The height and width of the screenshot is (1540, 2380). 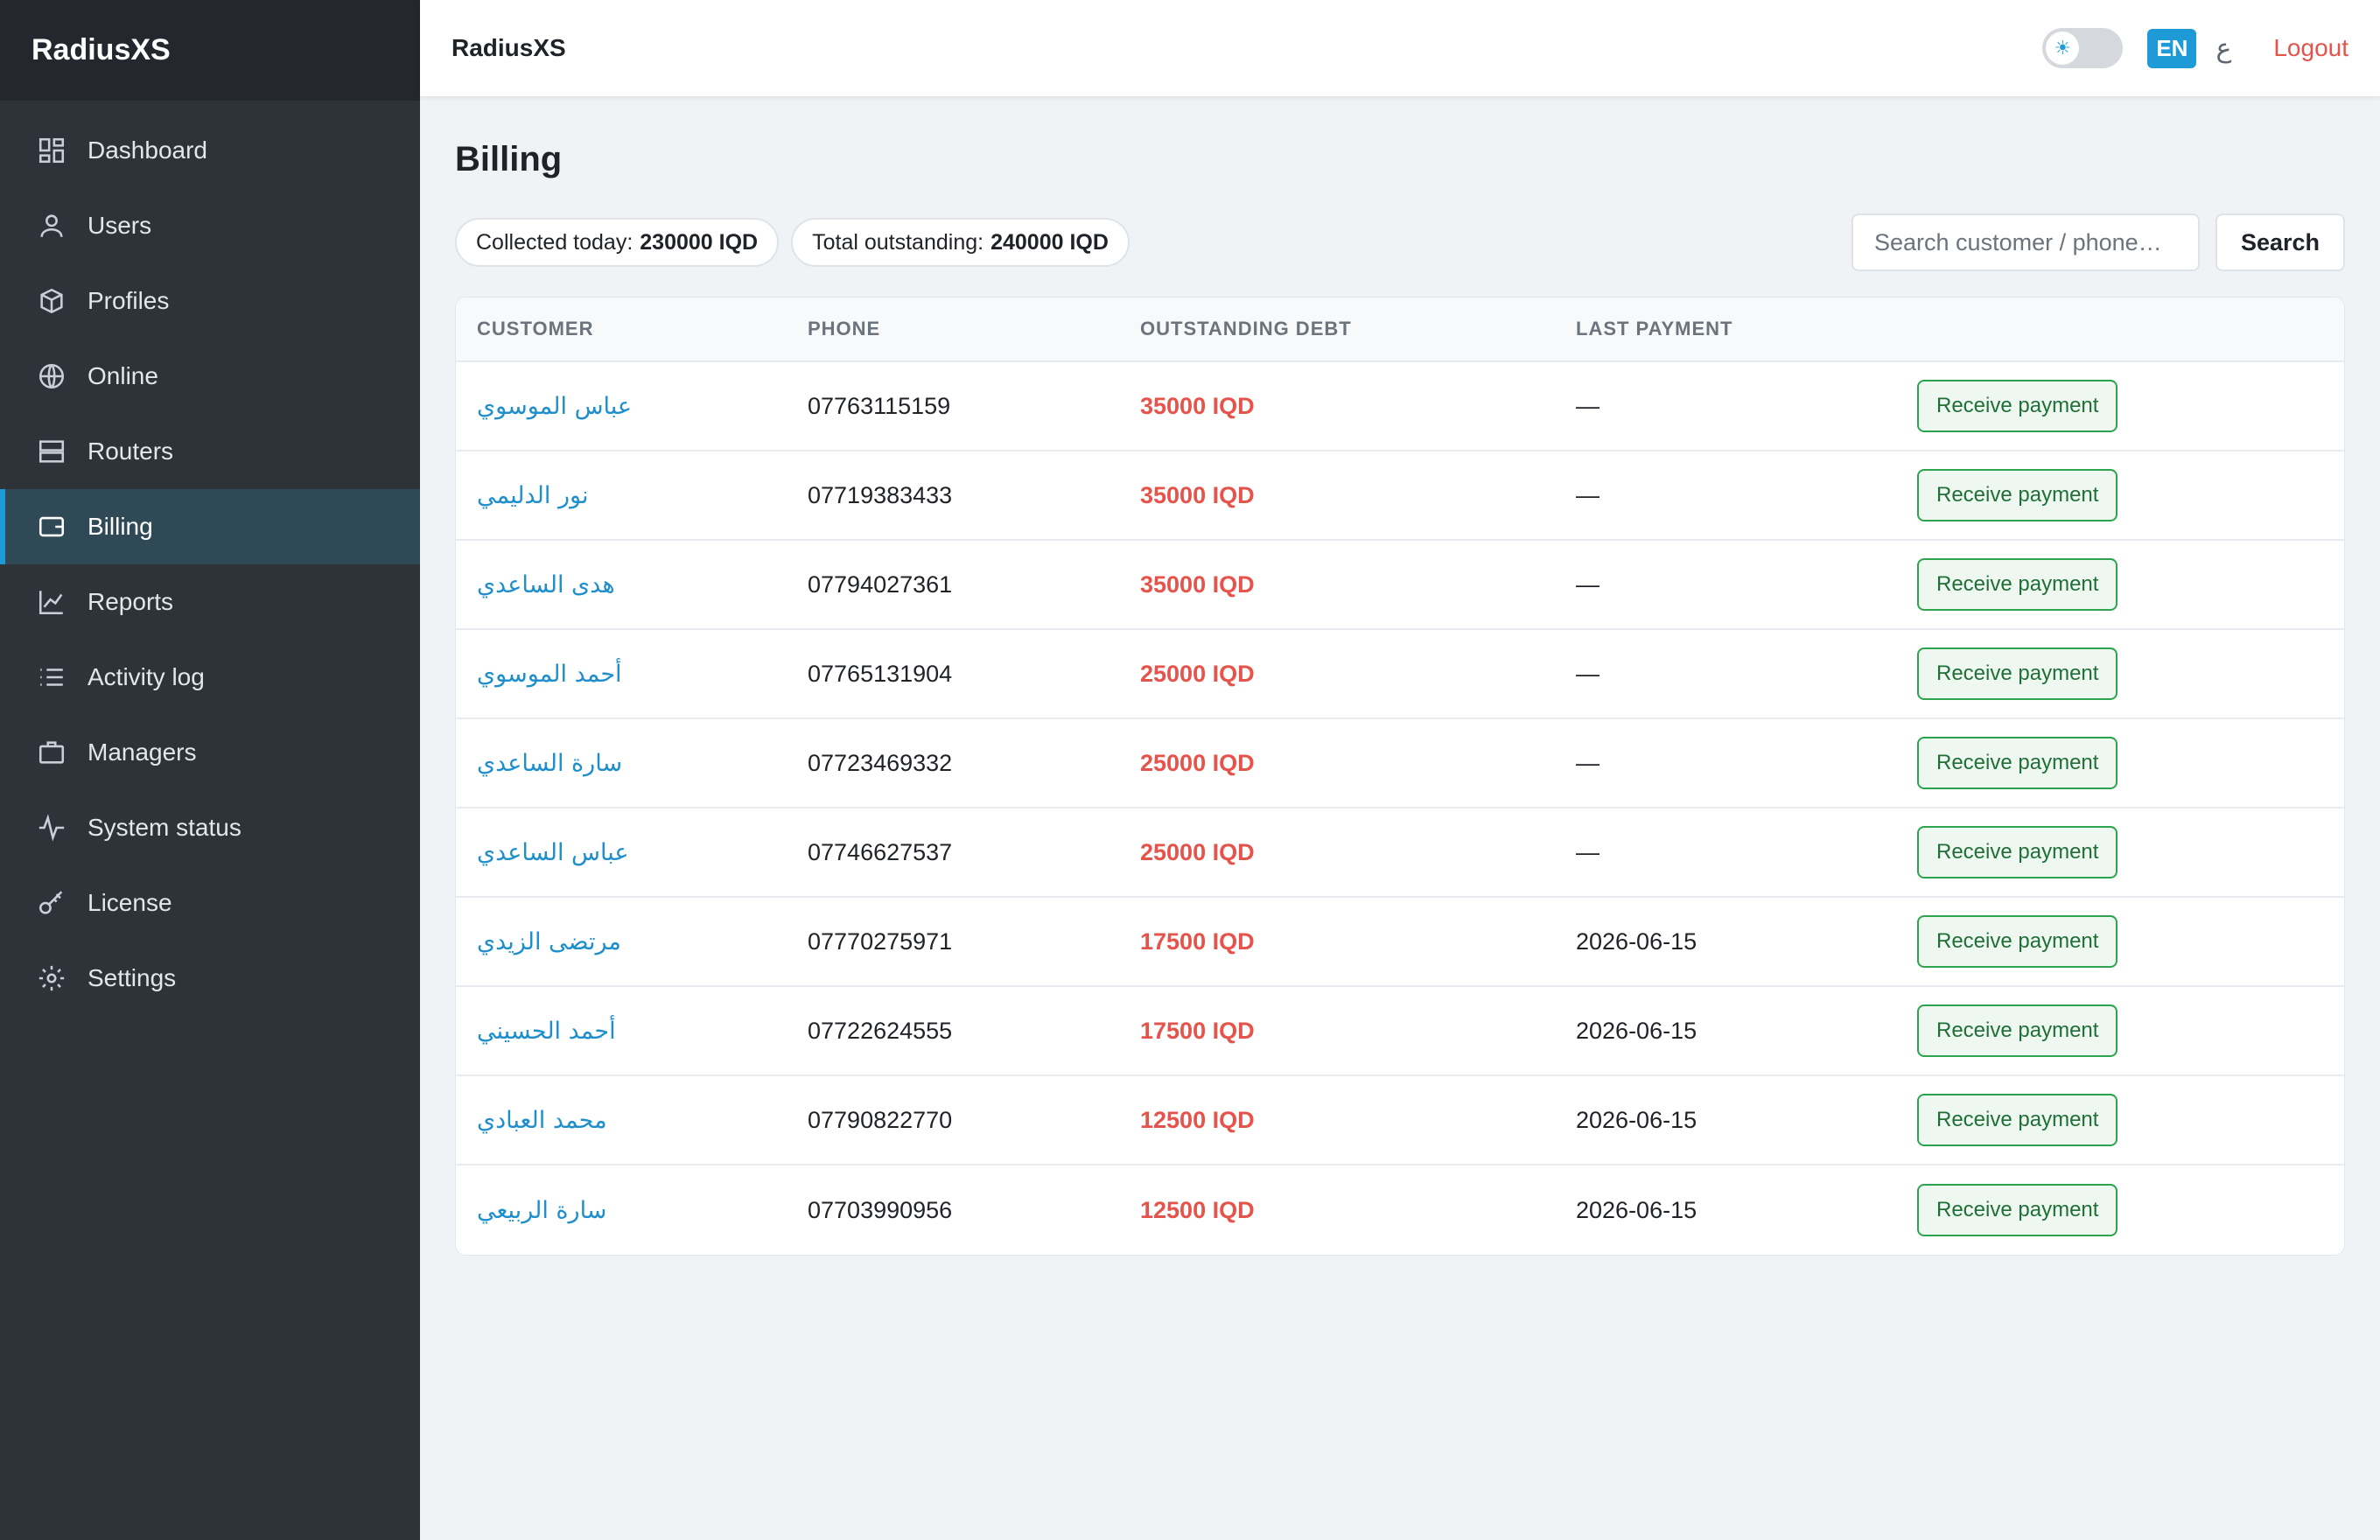 I want to click on topbar-actions: ☀ EN ع Logout, so click(x=2195, y=48).